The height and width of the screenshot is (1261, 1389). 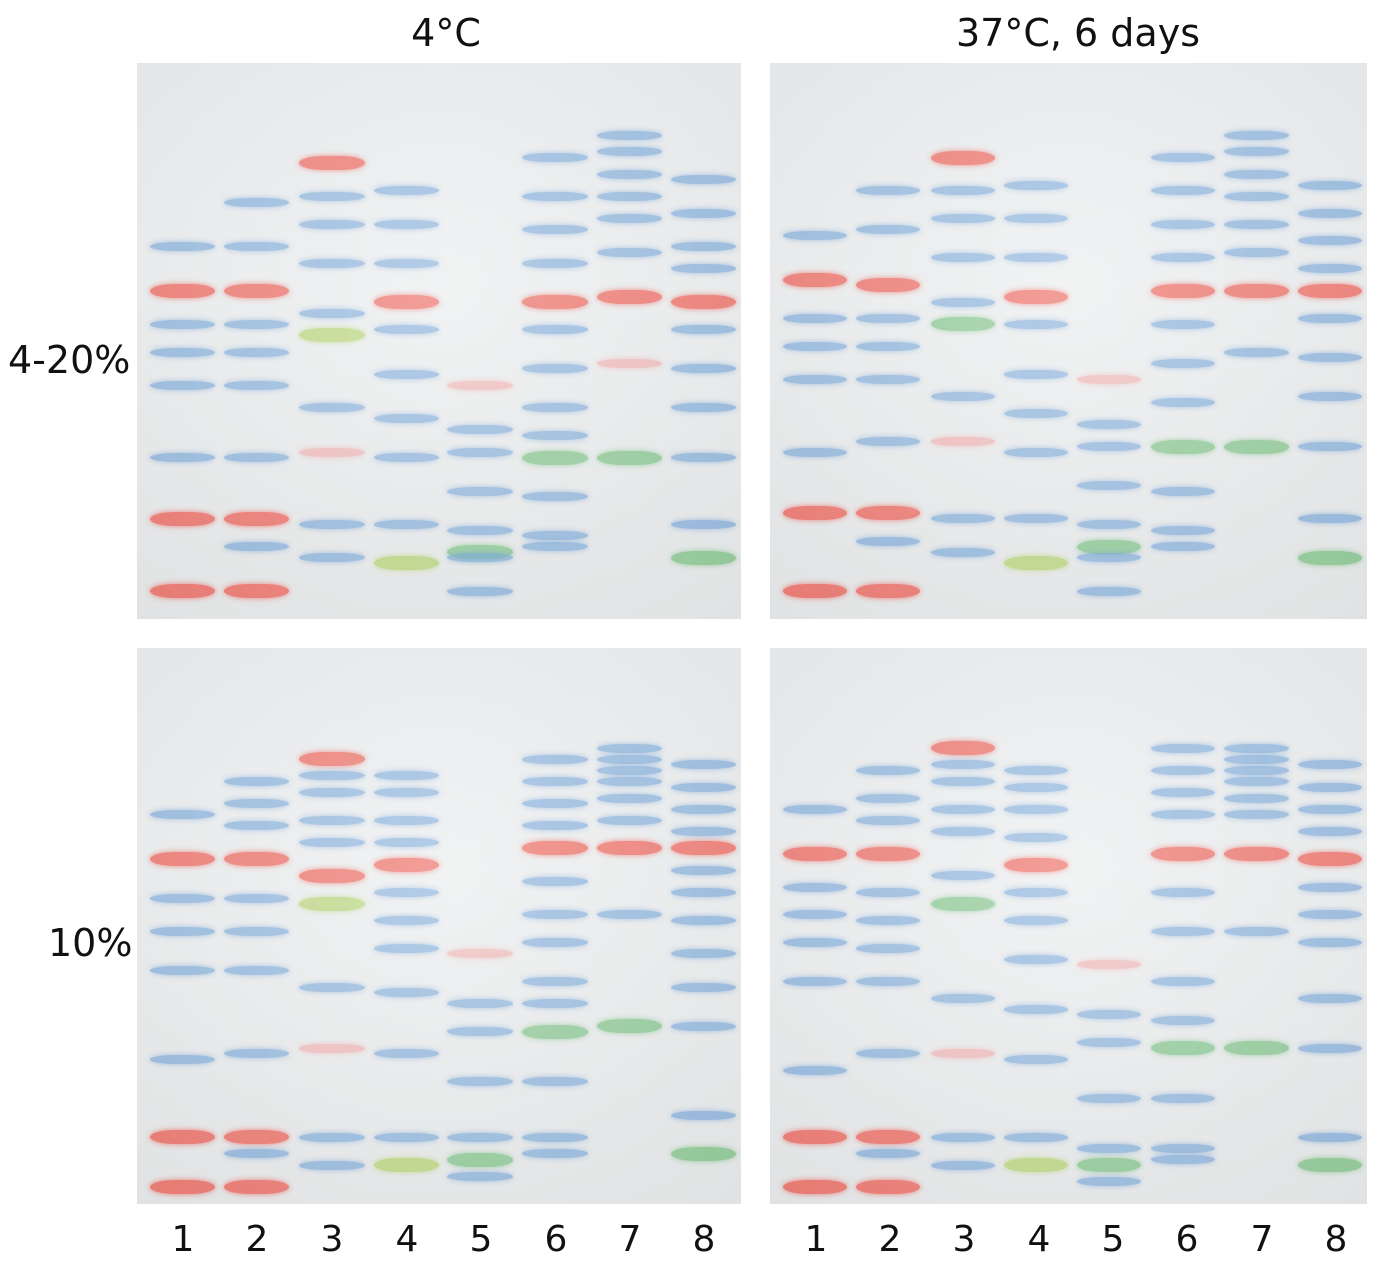 I want to click on col-title-37c: 37°C, 6 days, so click(x=1078, y=33).